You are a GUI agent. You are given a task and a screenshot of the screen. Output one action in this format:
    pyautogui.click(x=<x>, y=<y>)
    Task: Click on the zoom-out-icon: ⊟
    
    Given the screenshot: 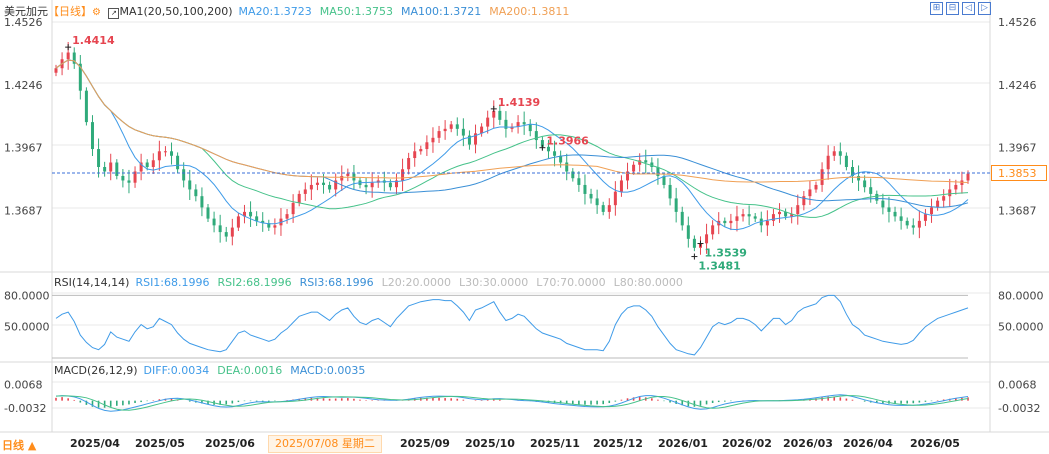 What is the action you would take?
    pyautogui.click(x=952, y=8)
    